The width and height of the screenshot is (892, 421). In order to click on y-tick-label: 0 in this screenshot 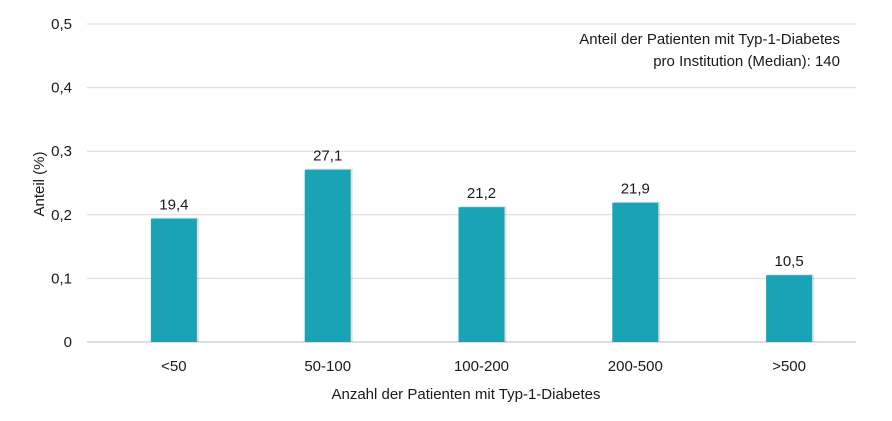, I will do `click(68, 342)`.